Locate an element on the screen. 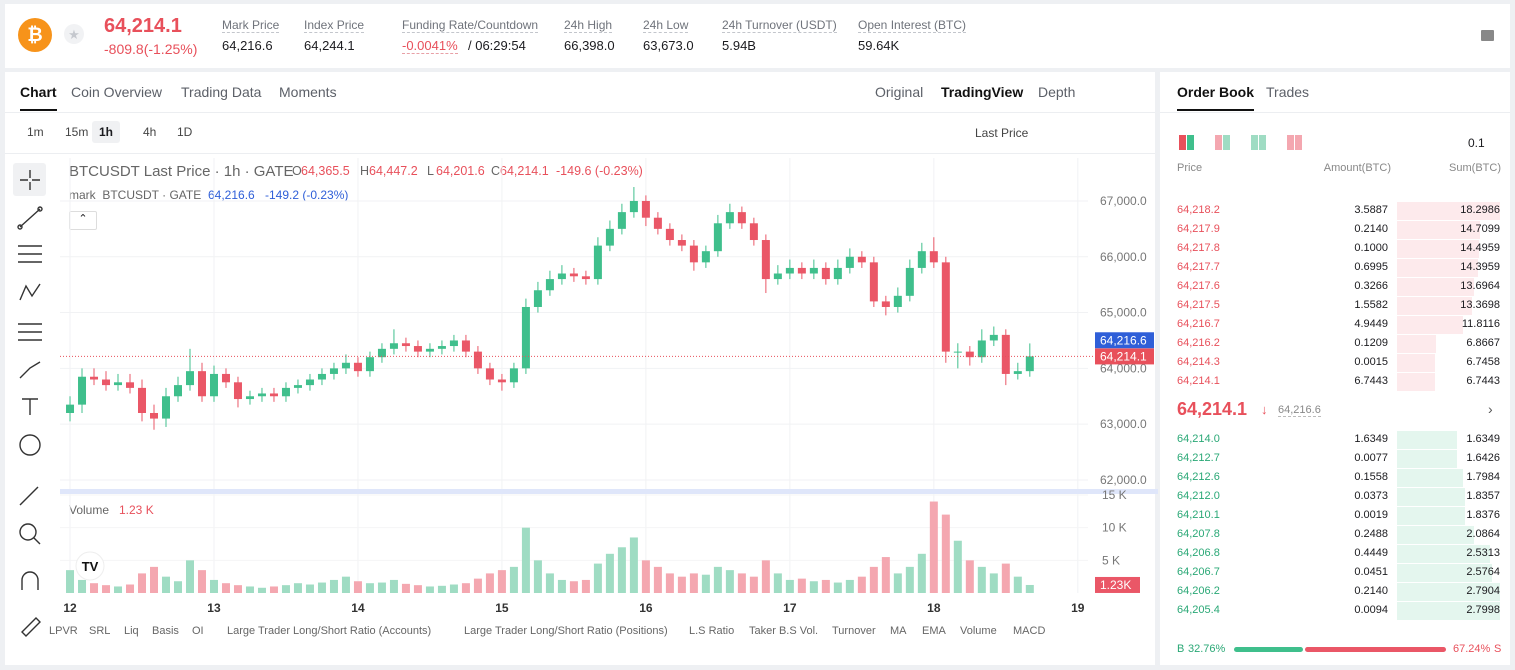  indicator: Volume is located at coordinates (978, 631).